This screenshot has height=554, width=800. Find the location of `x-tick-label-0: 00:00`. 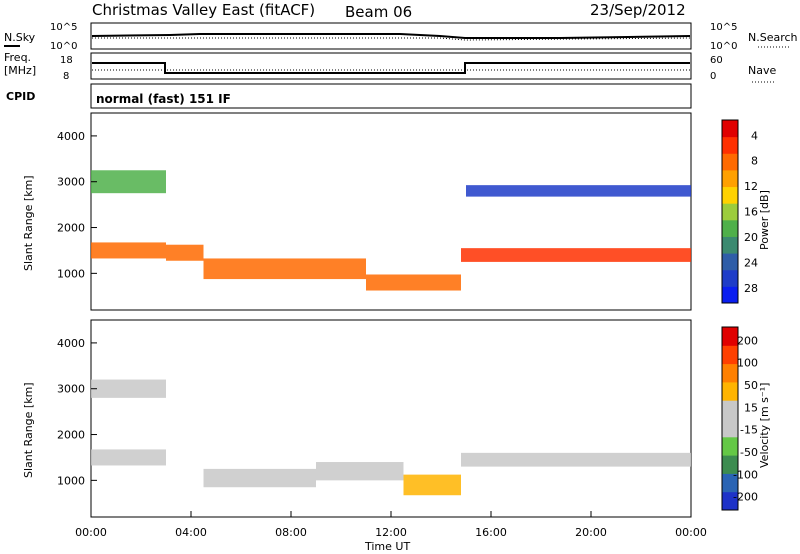

x-tick-label-0: 00:00 is located at coordinates (91, 532).